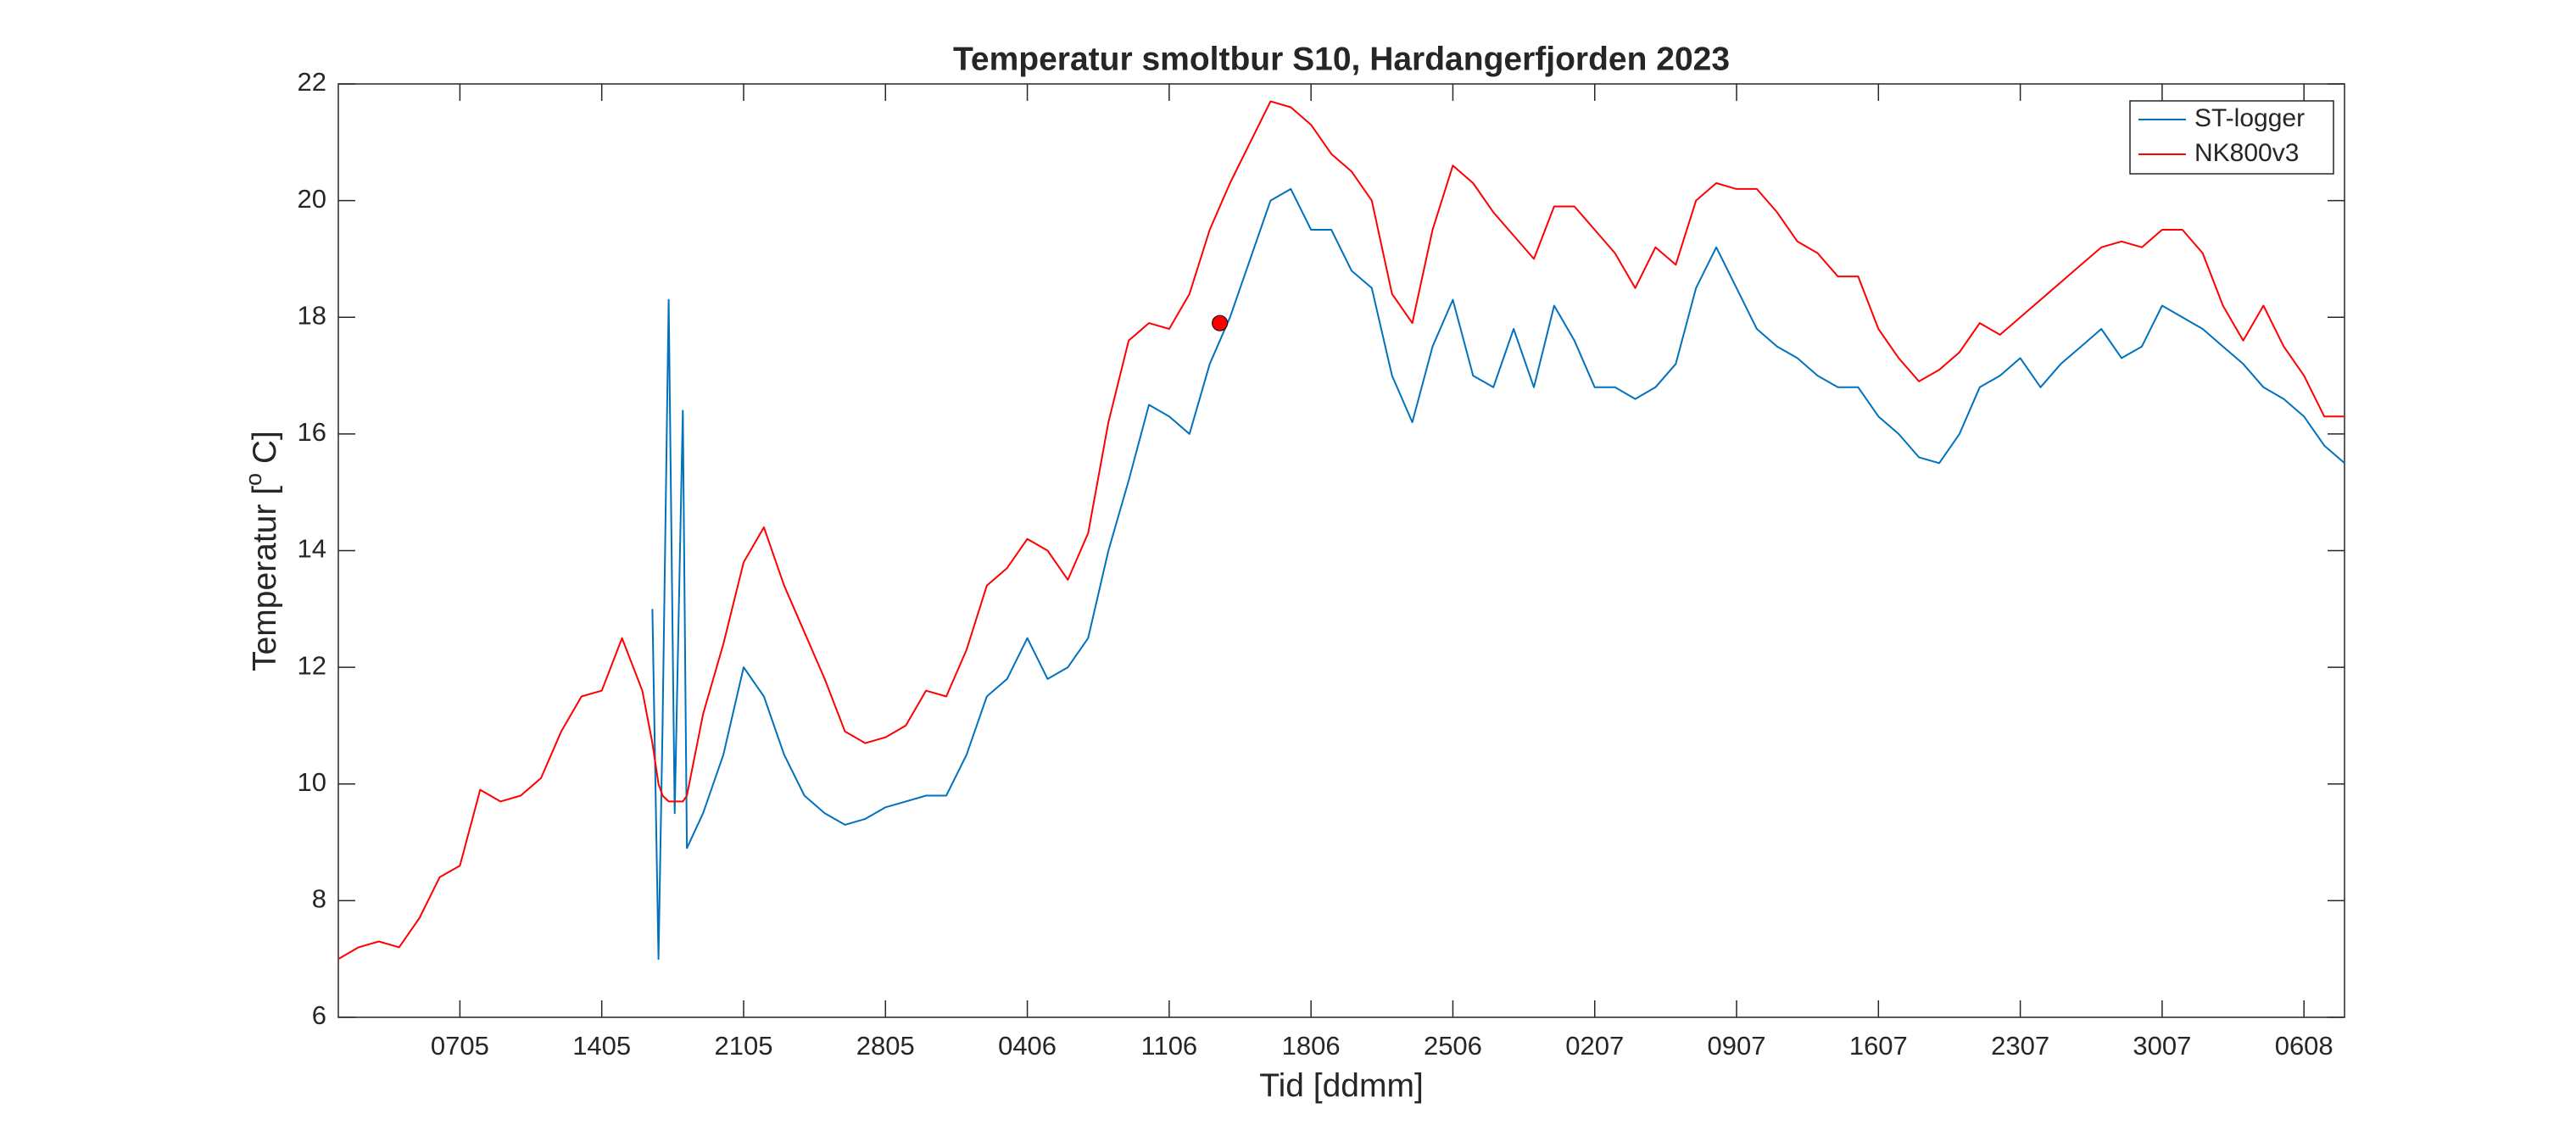  Describe the element at coordinates (1169, 1046) in the screenshot. I see `x-tick-label: 1106` at that location.